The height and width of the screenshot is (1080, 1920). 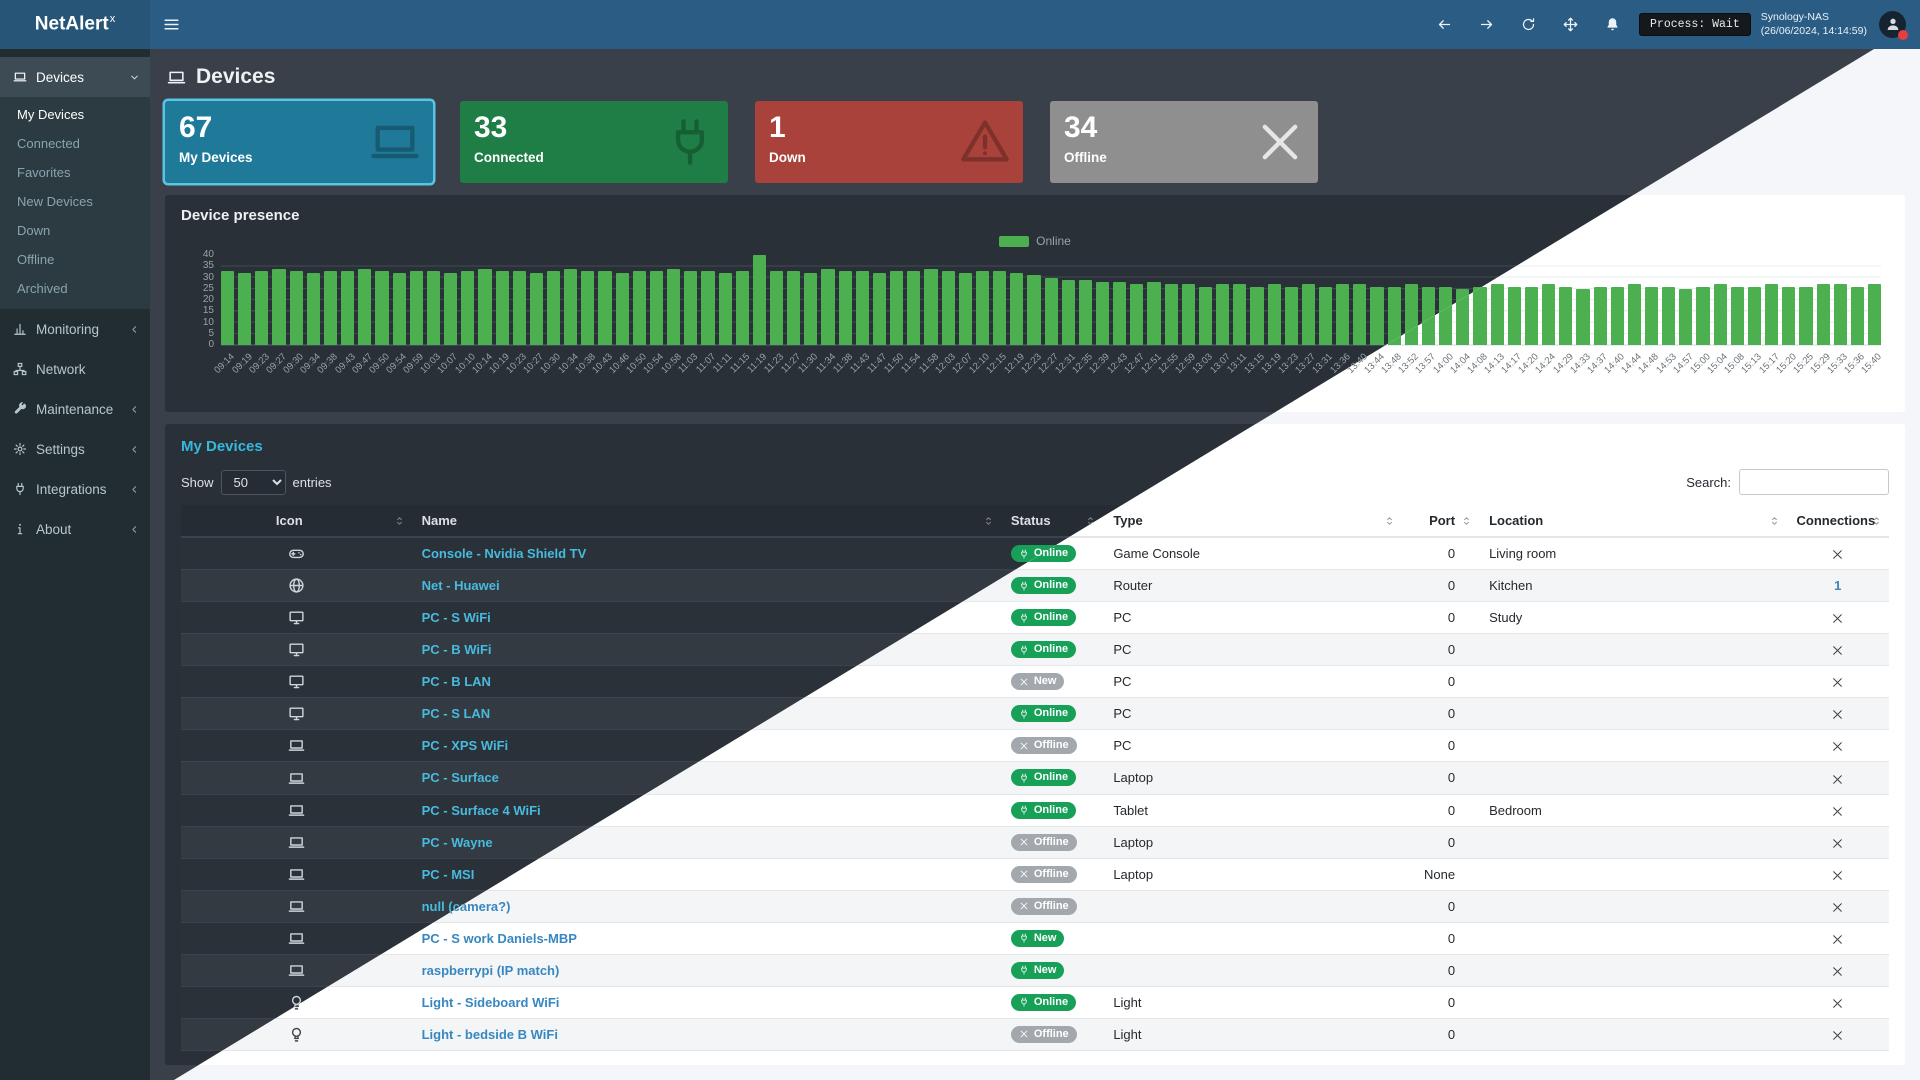 I want to click on device-name-link: PC - XPS WiFi, so click(x=465, y=746).